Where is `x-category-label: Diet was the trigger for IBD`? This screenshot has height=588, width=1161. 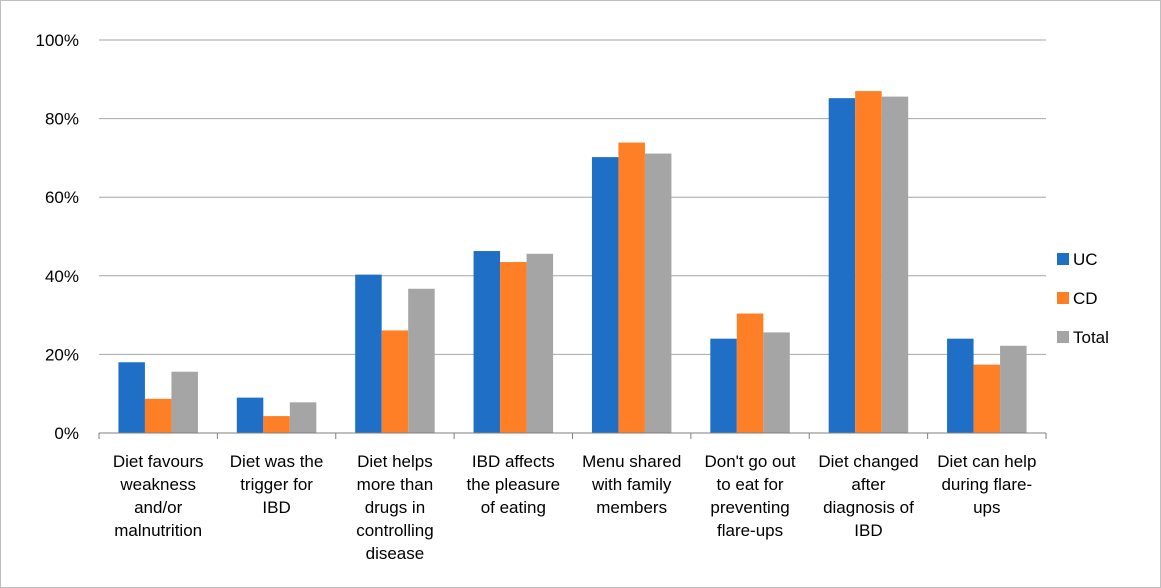
x-category-label: Diet was the trigger for IBD is located at coordinates (277, 484).